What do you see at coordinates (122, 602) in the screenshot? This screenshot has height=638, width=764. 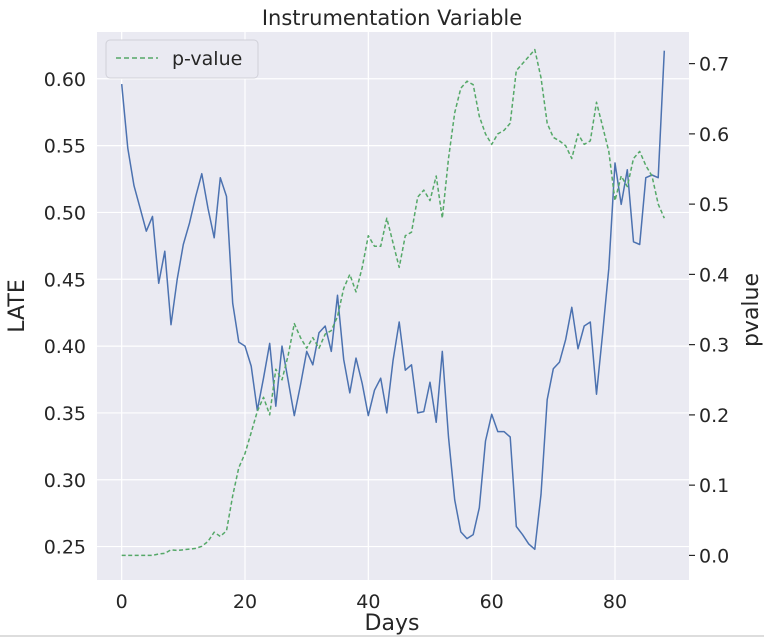 I see `x-tick-label: 0` at bounding box center [122, 602].